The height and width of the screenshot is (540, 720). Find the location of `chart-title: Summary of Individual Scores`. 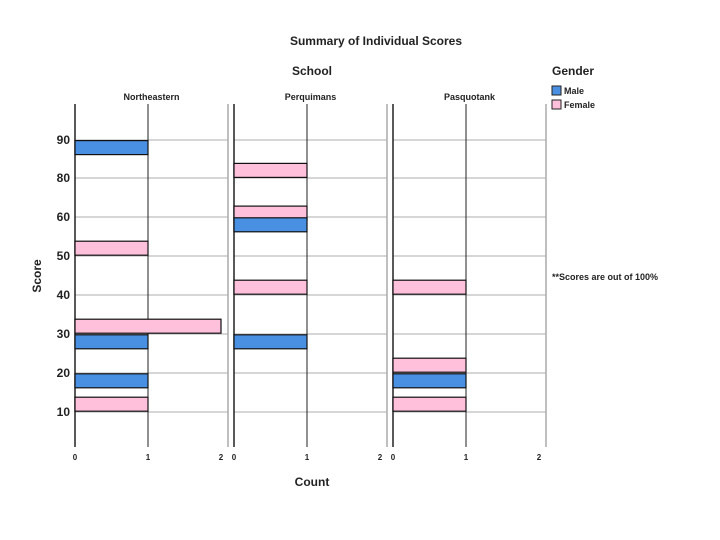

chart-title: Summary of Individual Scores is located at coordinates (376, 41).